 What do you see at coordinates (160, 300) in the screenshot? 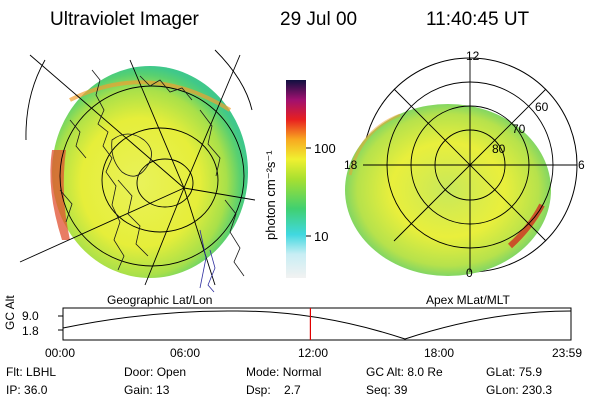
I see `left-map-caption: Geographic Lat/Lon` at bounding box center [160, 300].